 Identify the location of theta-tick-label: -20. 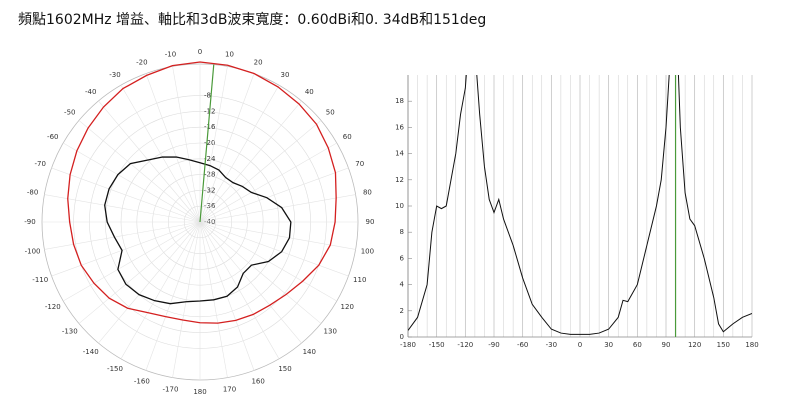
(141, 62).